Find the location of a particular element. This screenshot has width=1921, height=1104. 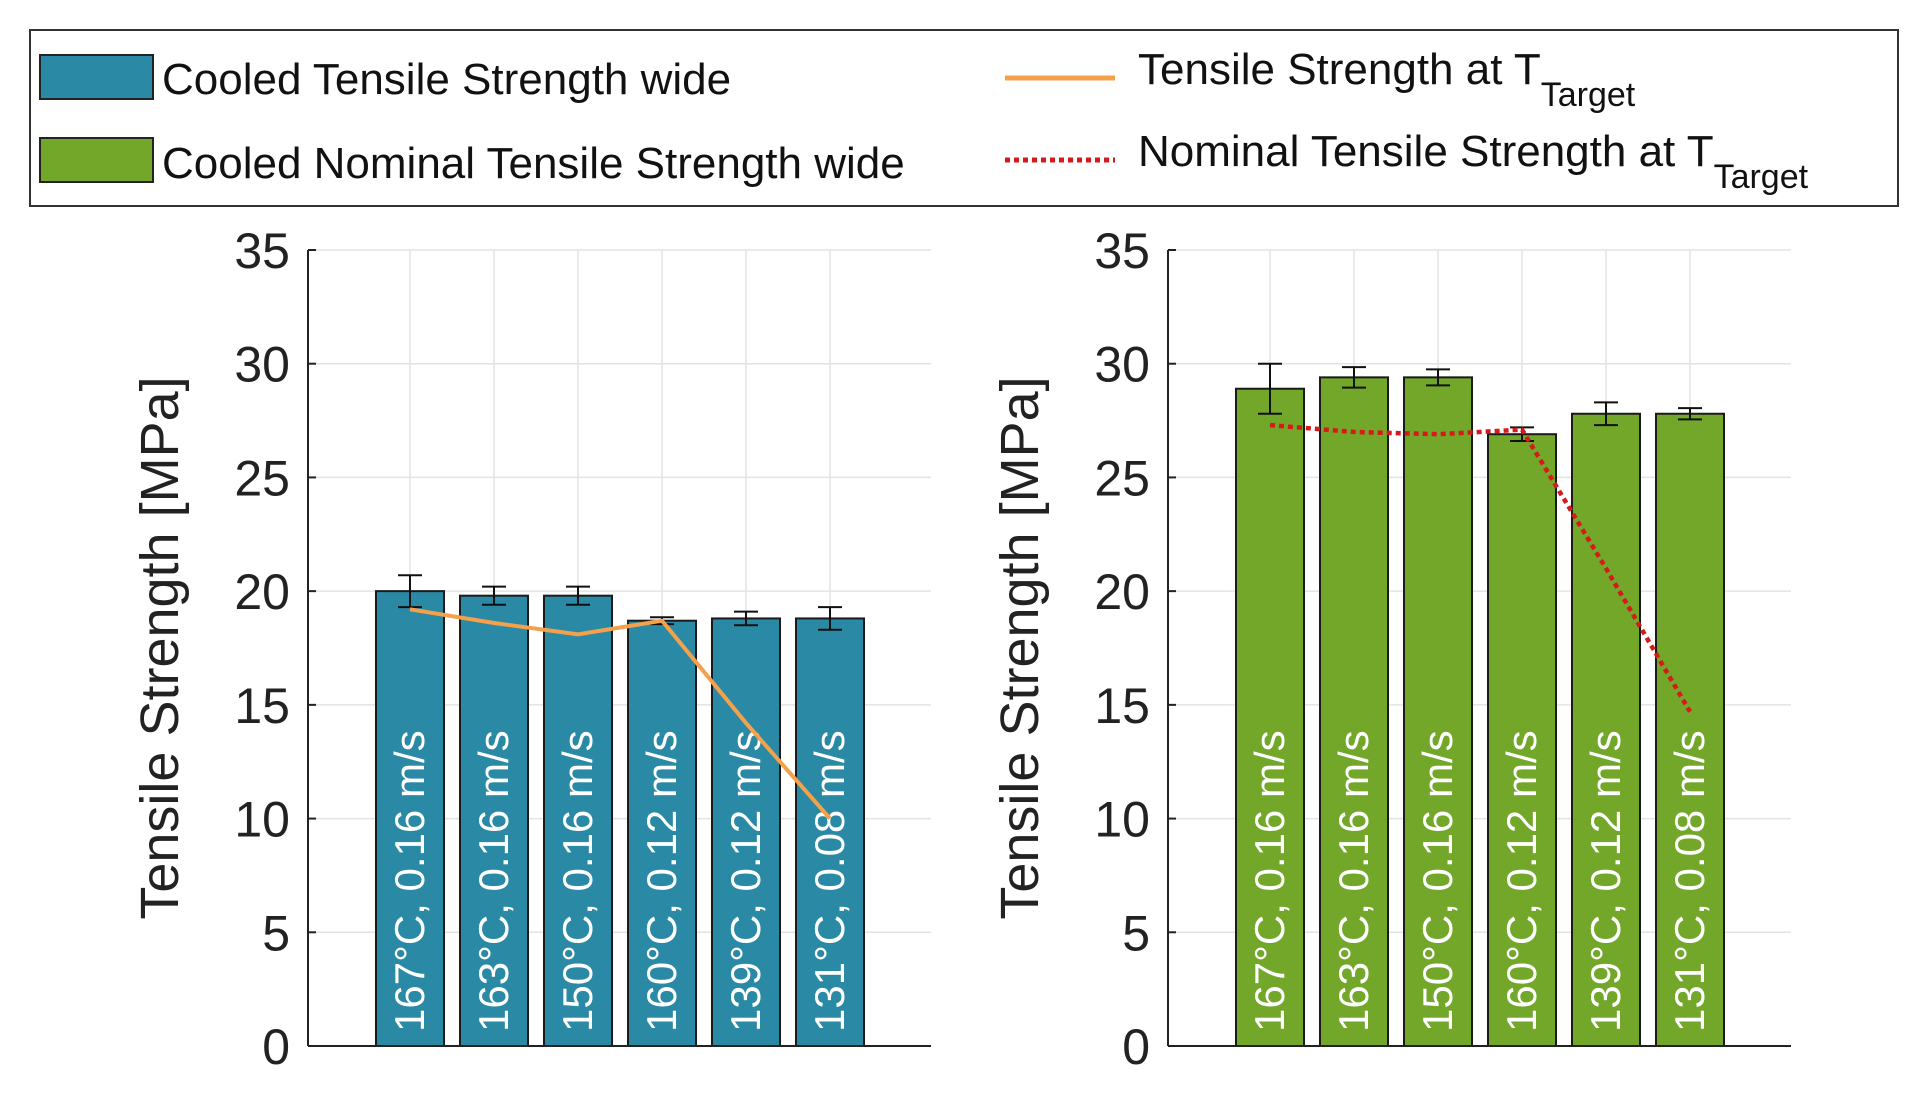

legend-swatch-cooled-tensile is located at coordinates (96, 77).